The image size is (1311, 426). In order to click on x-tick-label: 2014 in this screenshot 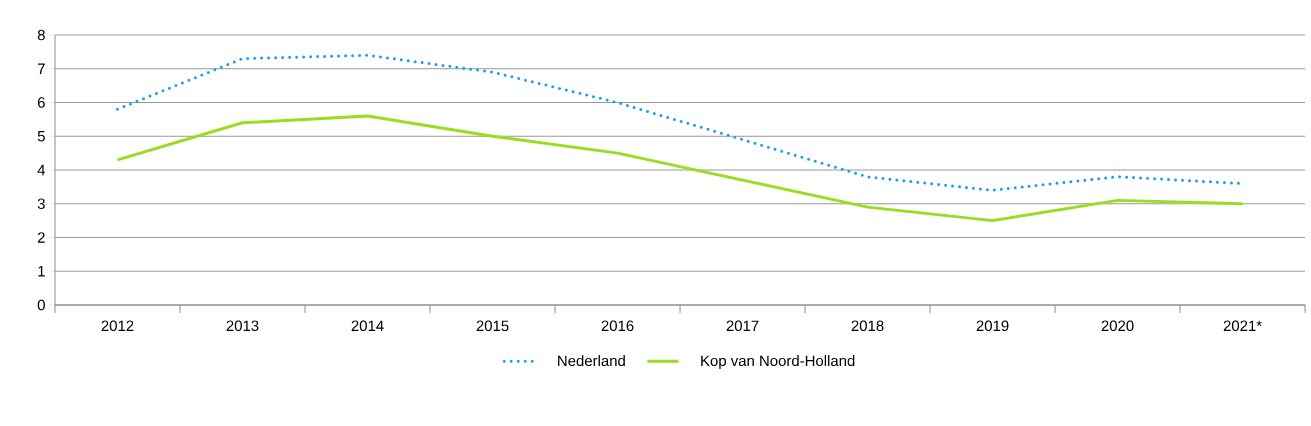, I will do `click(367, 326)`.